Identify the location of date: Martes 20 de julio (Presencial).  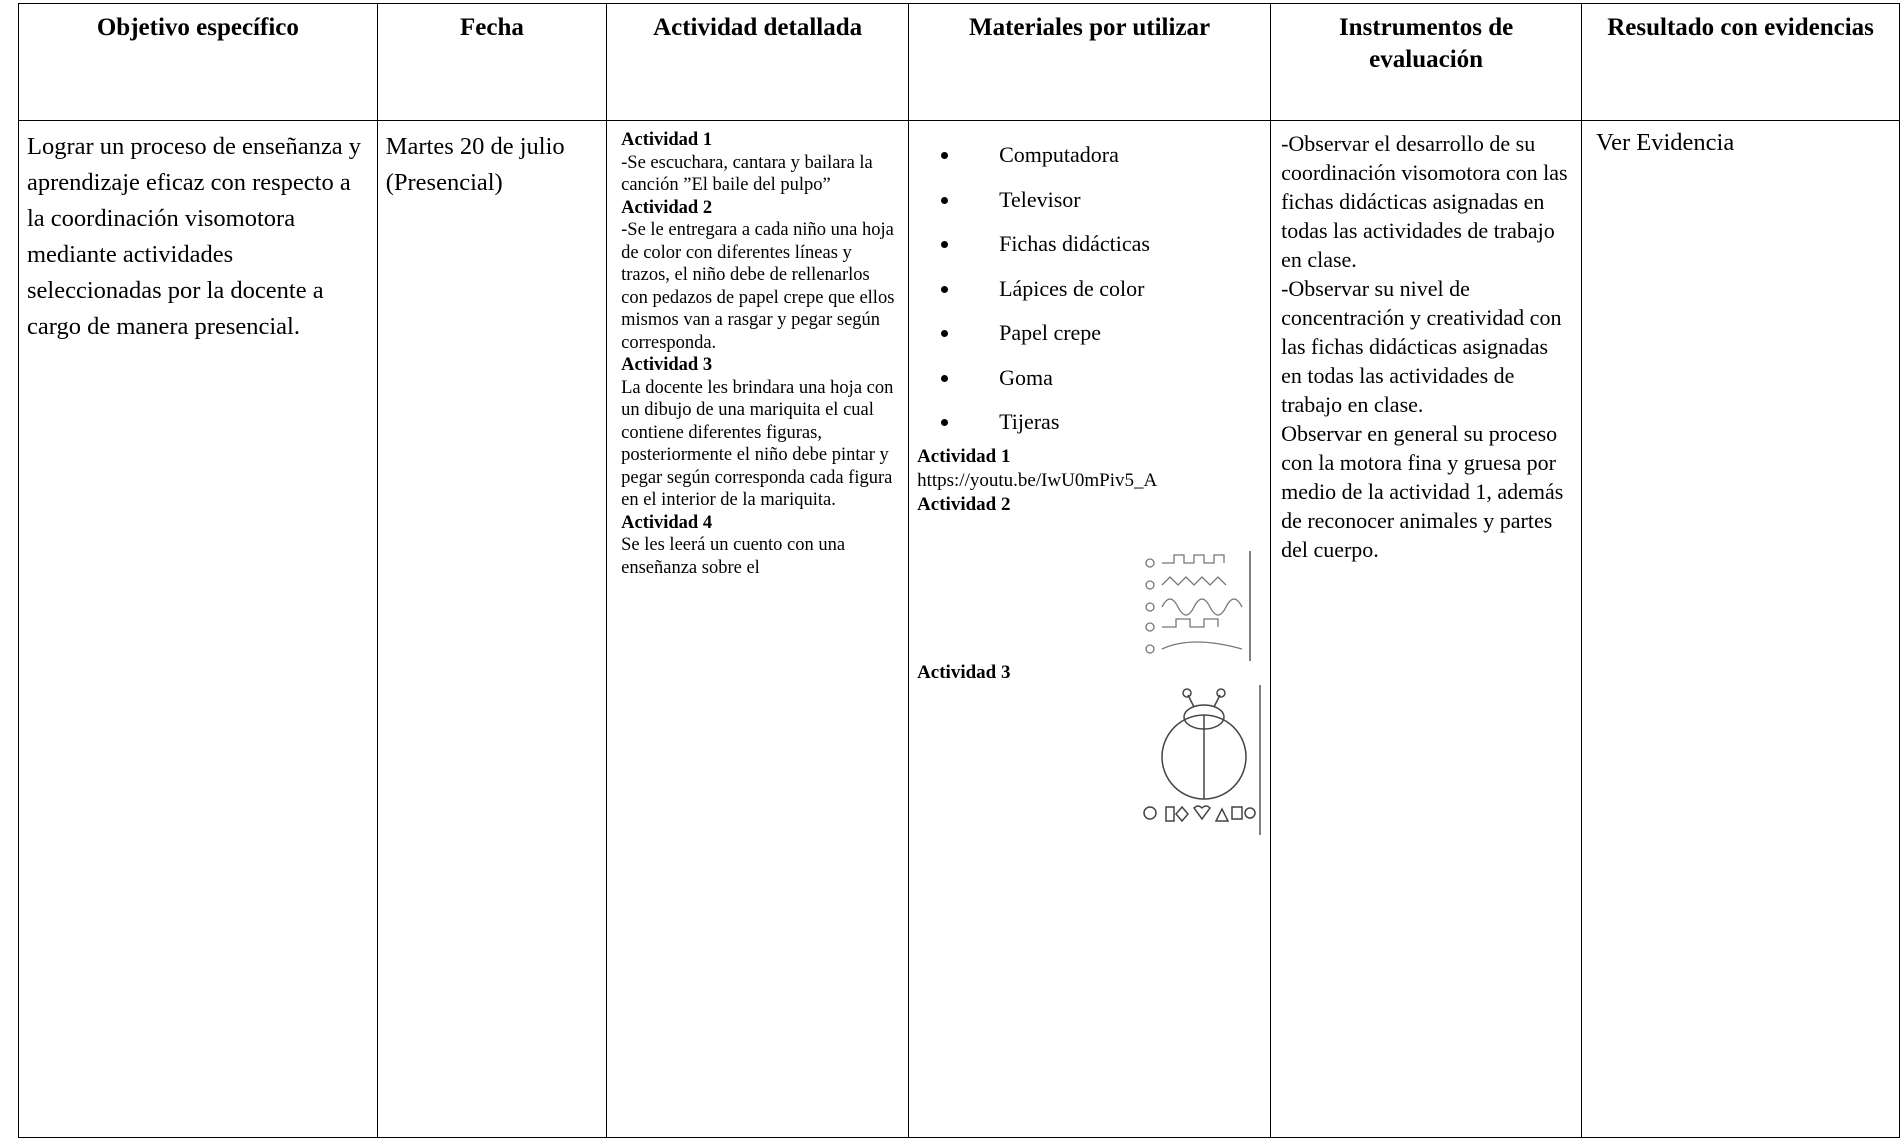
(475, 164).